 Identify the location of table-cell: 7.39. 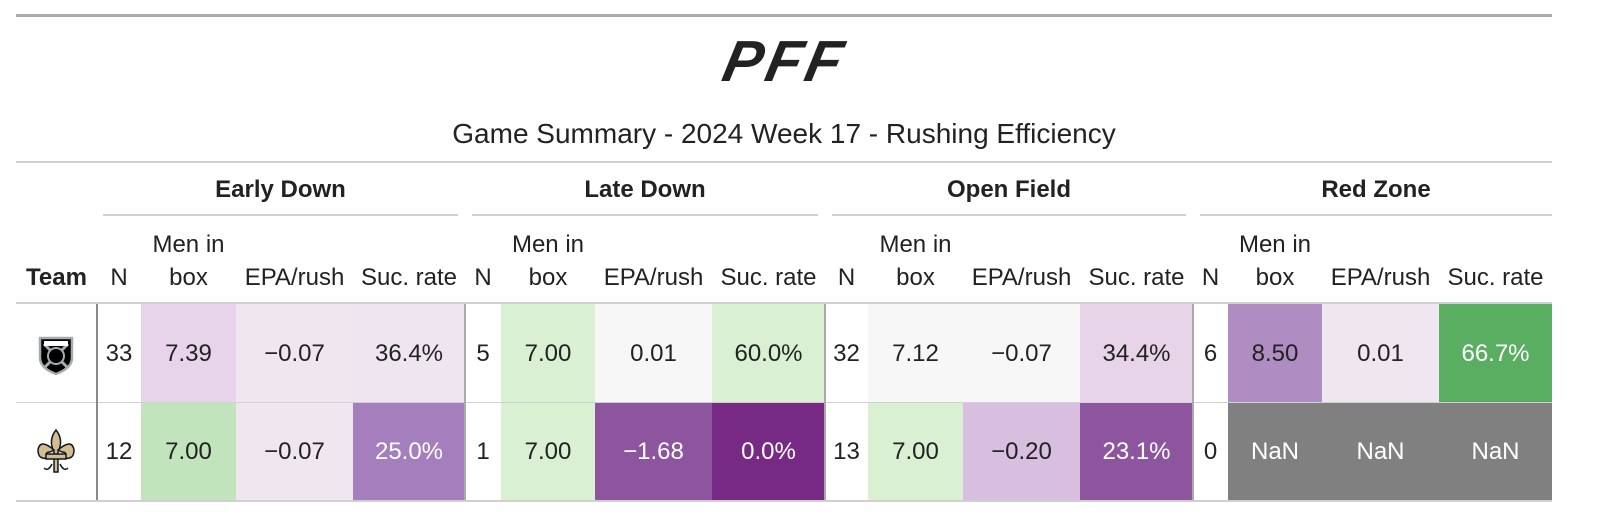
(188, 353).